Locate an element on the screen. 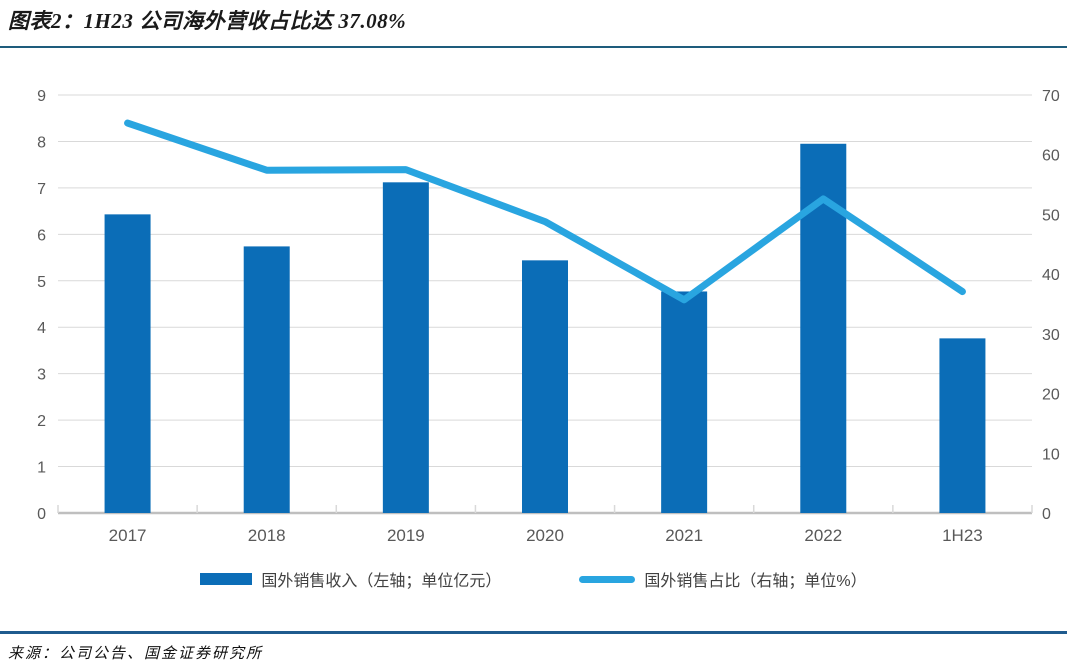 Image resolution: width=1067 pixels, height=669 pixels. left-axis-tick-label: 9 is located at coordinates (41, 96).